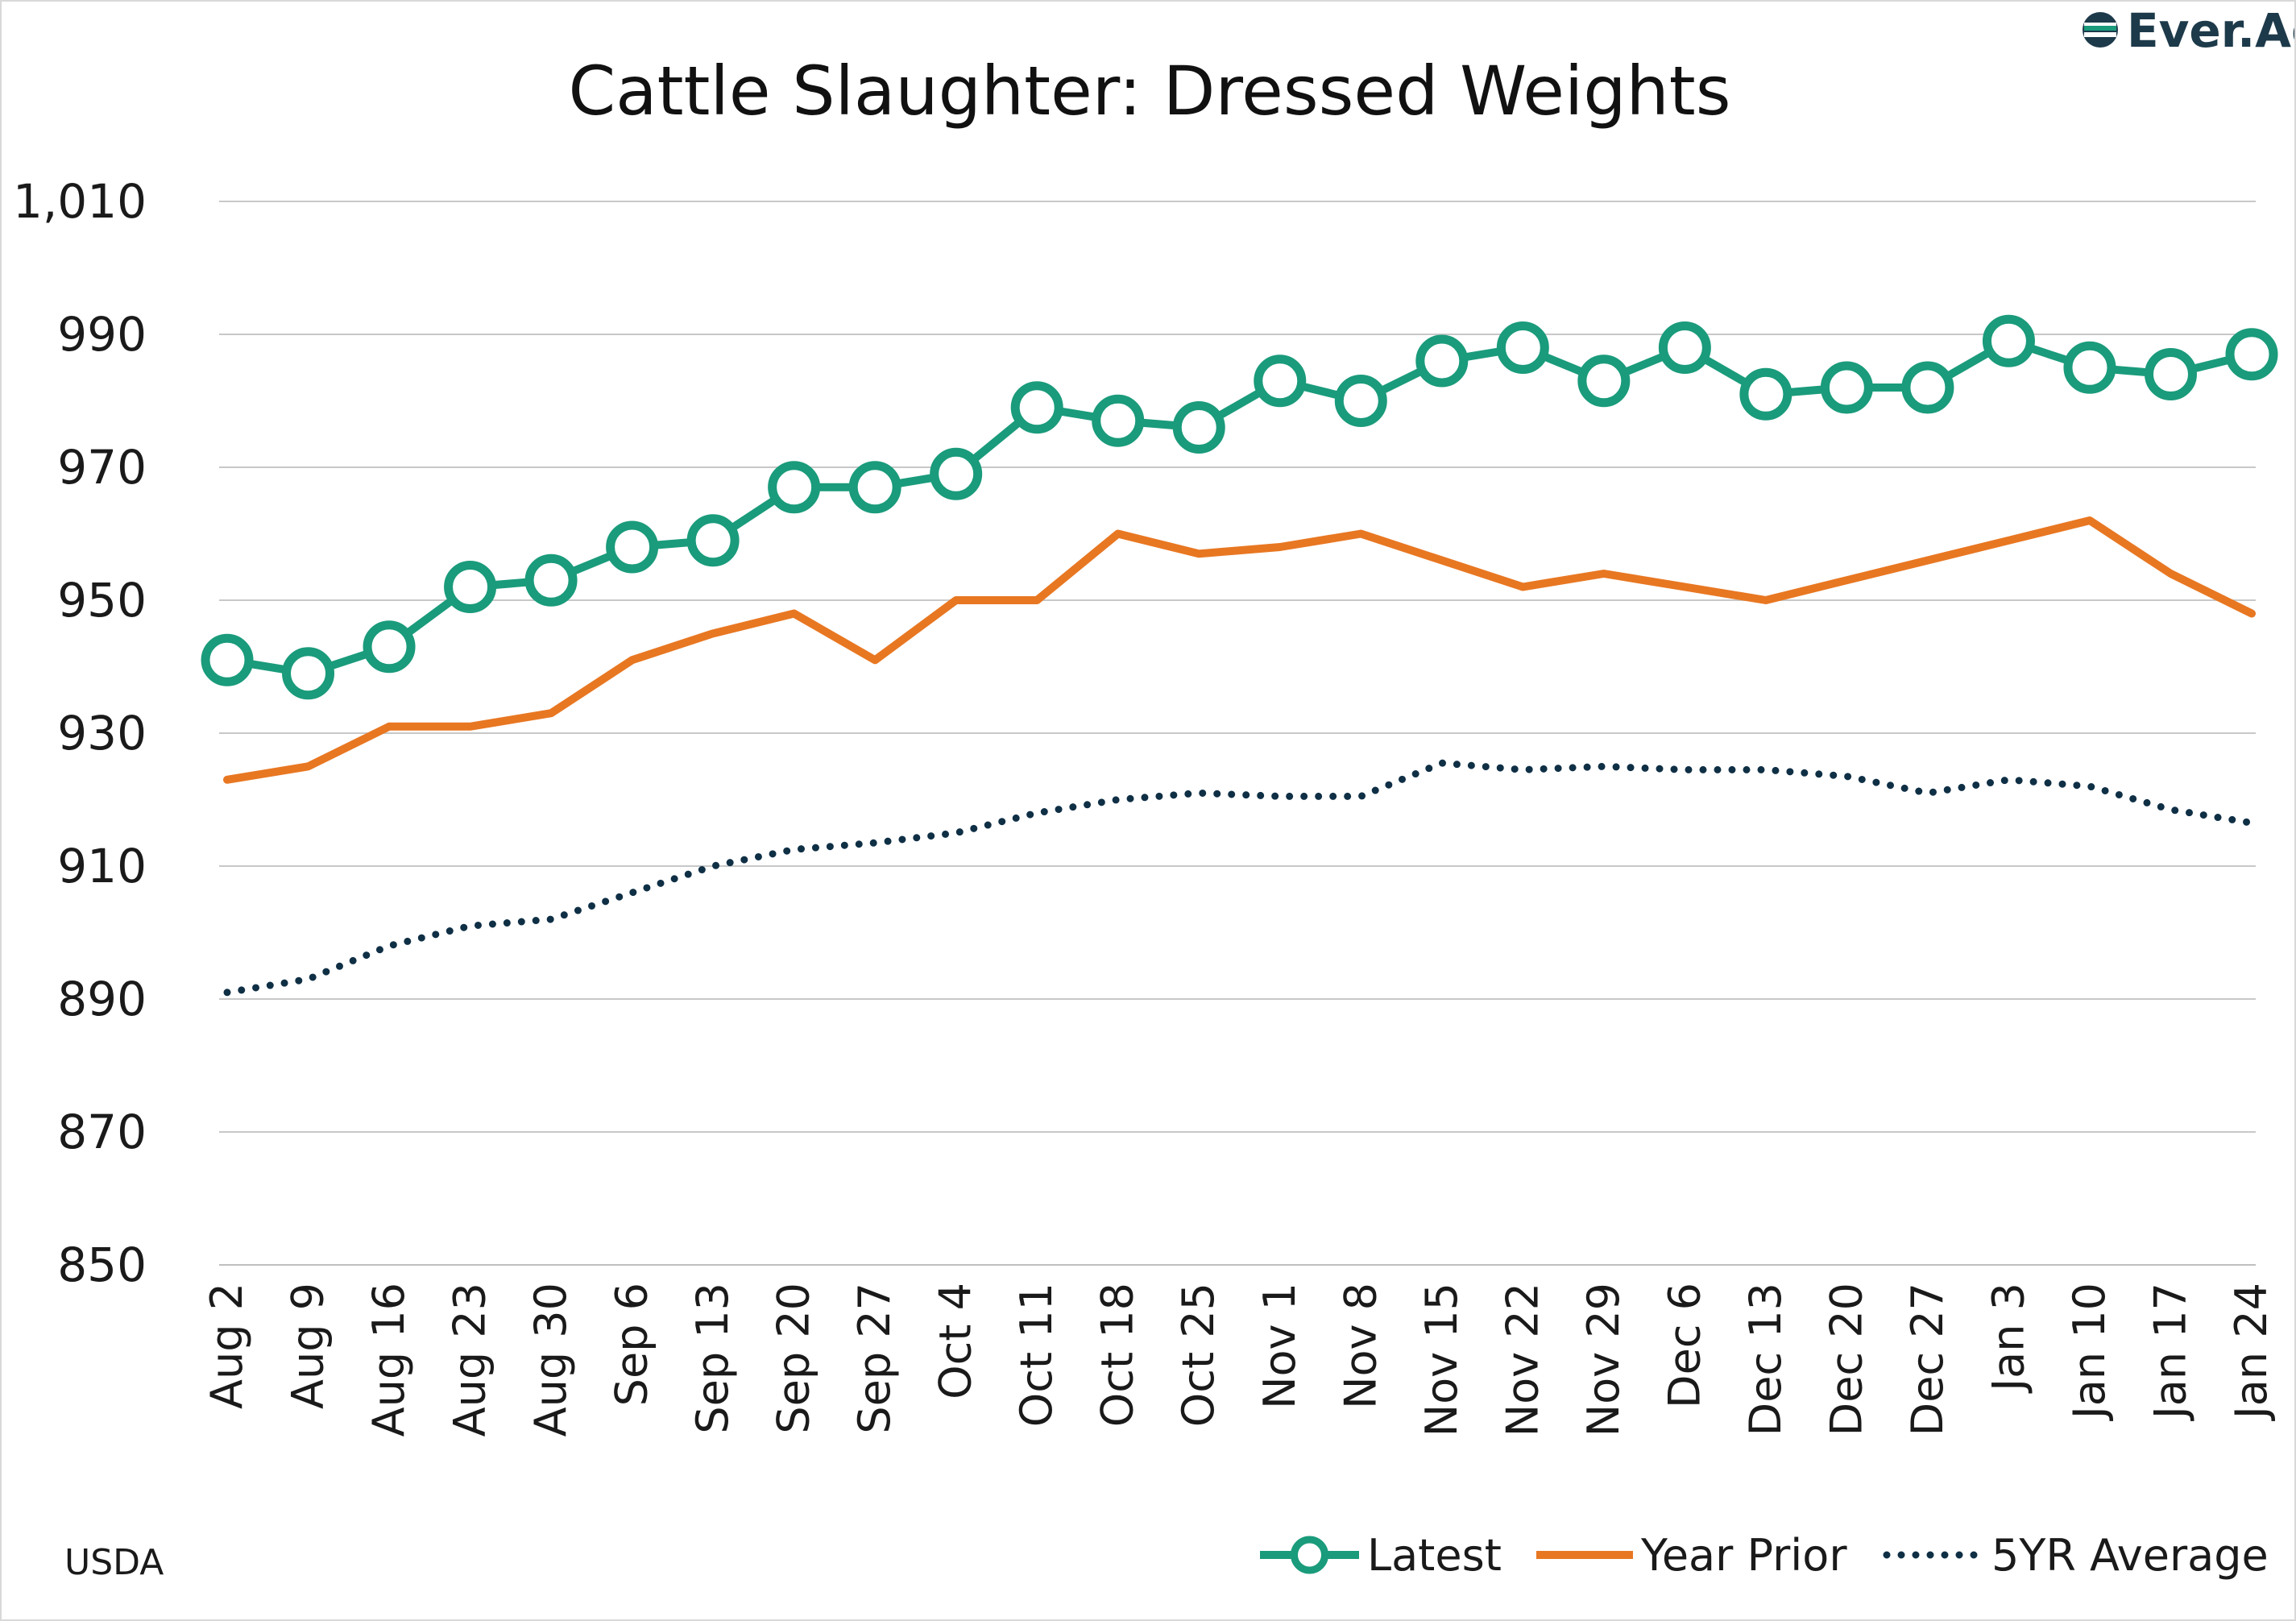 Image resolution: width=2296 pixels, height=1621 pixels. I want to click on y-axis-labels: 850 870 890 910 930 950 970 990 1,010, so click(80, 733).